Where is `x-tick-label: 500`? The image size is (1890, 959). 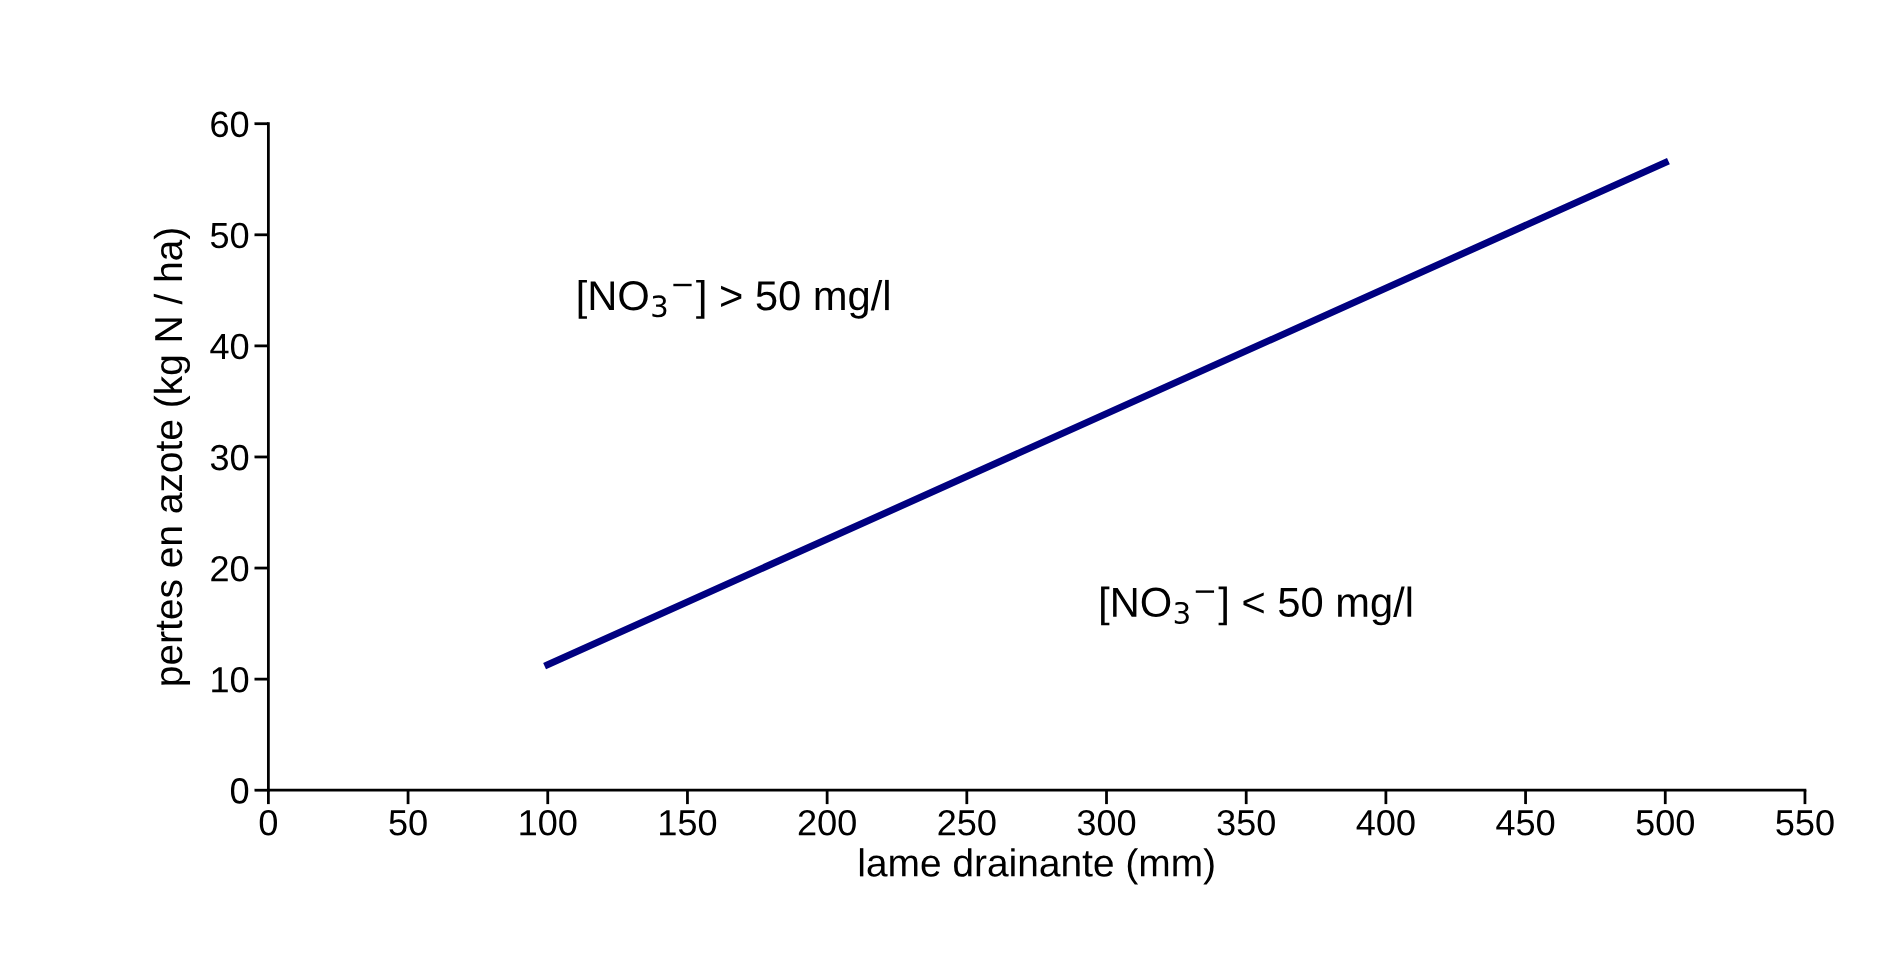 x-tick-label: 500 is located at coordinates (1665, 822).